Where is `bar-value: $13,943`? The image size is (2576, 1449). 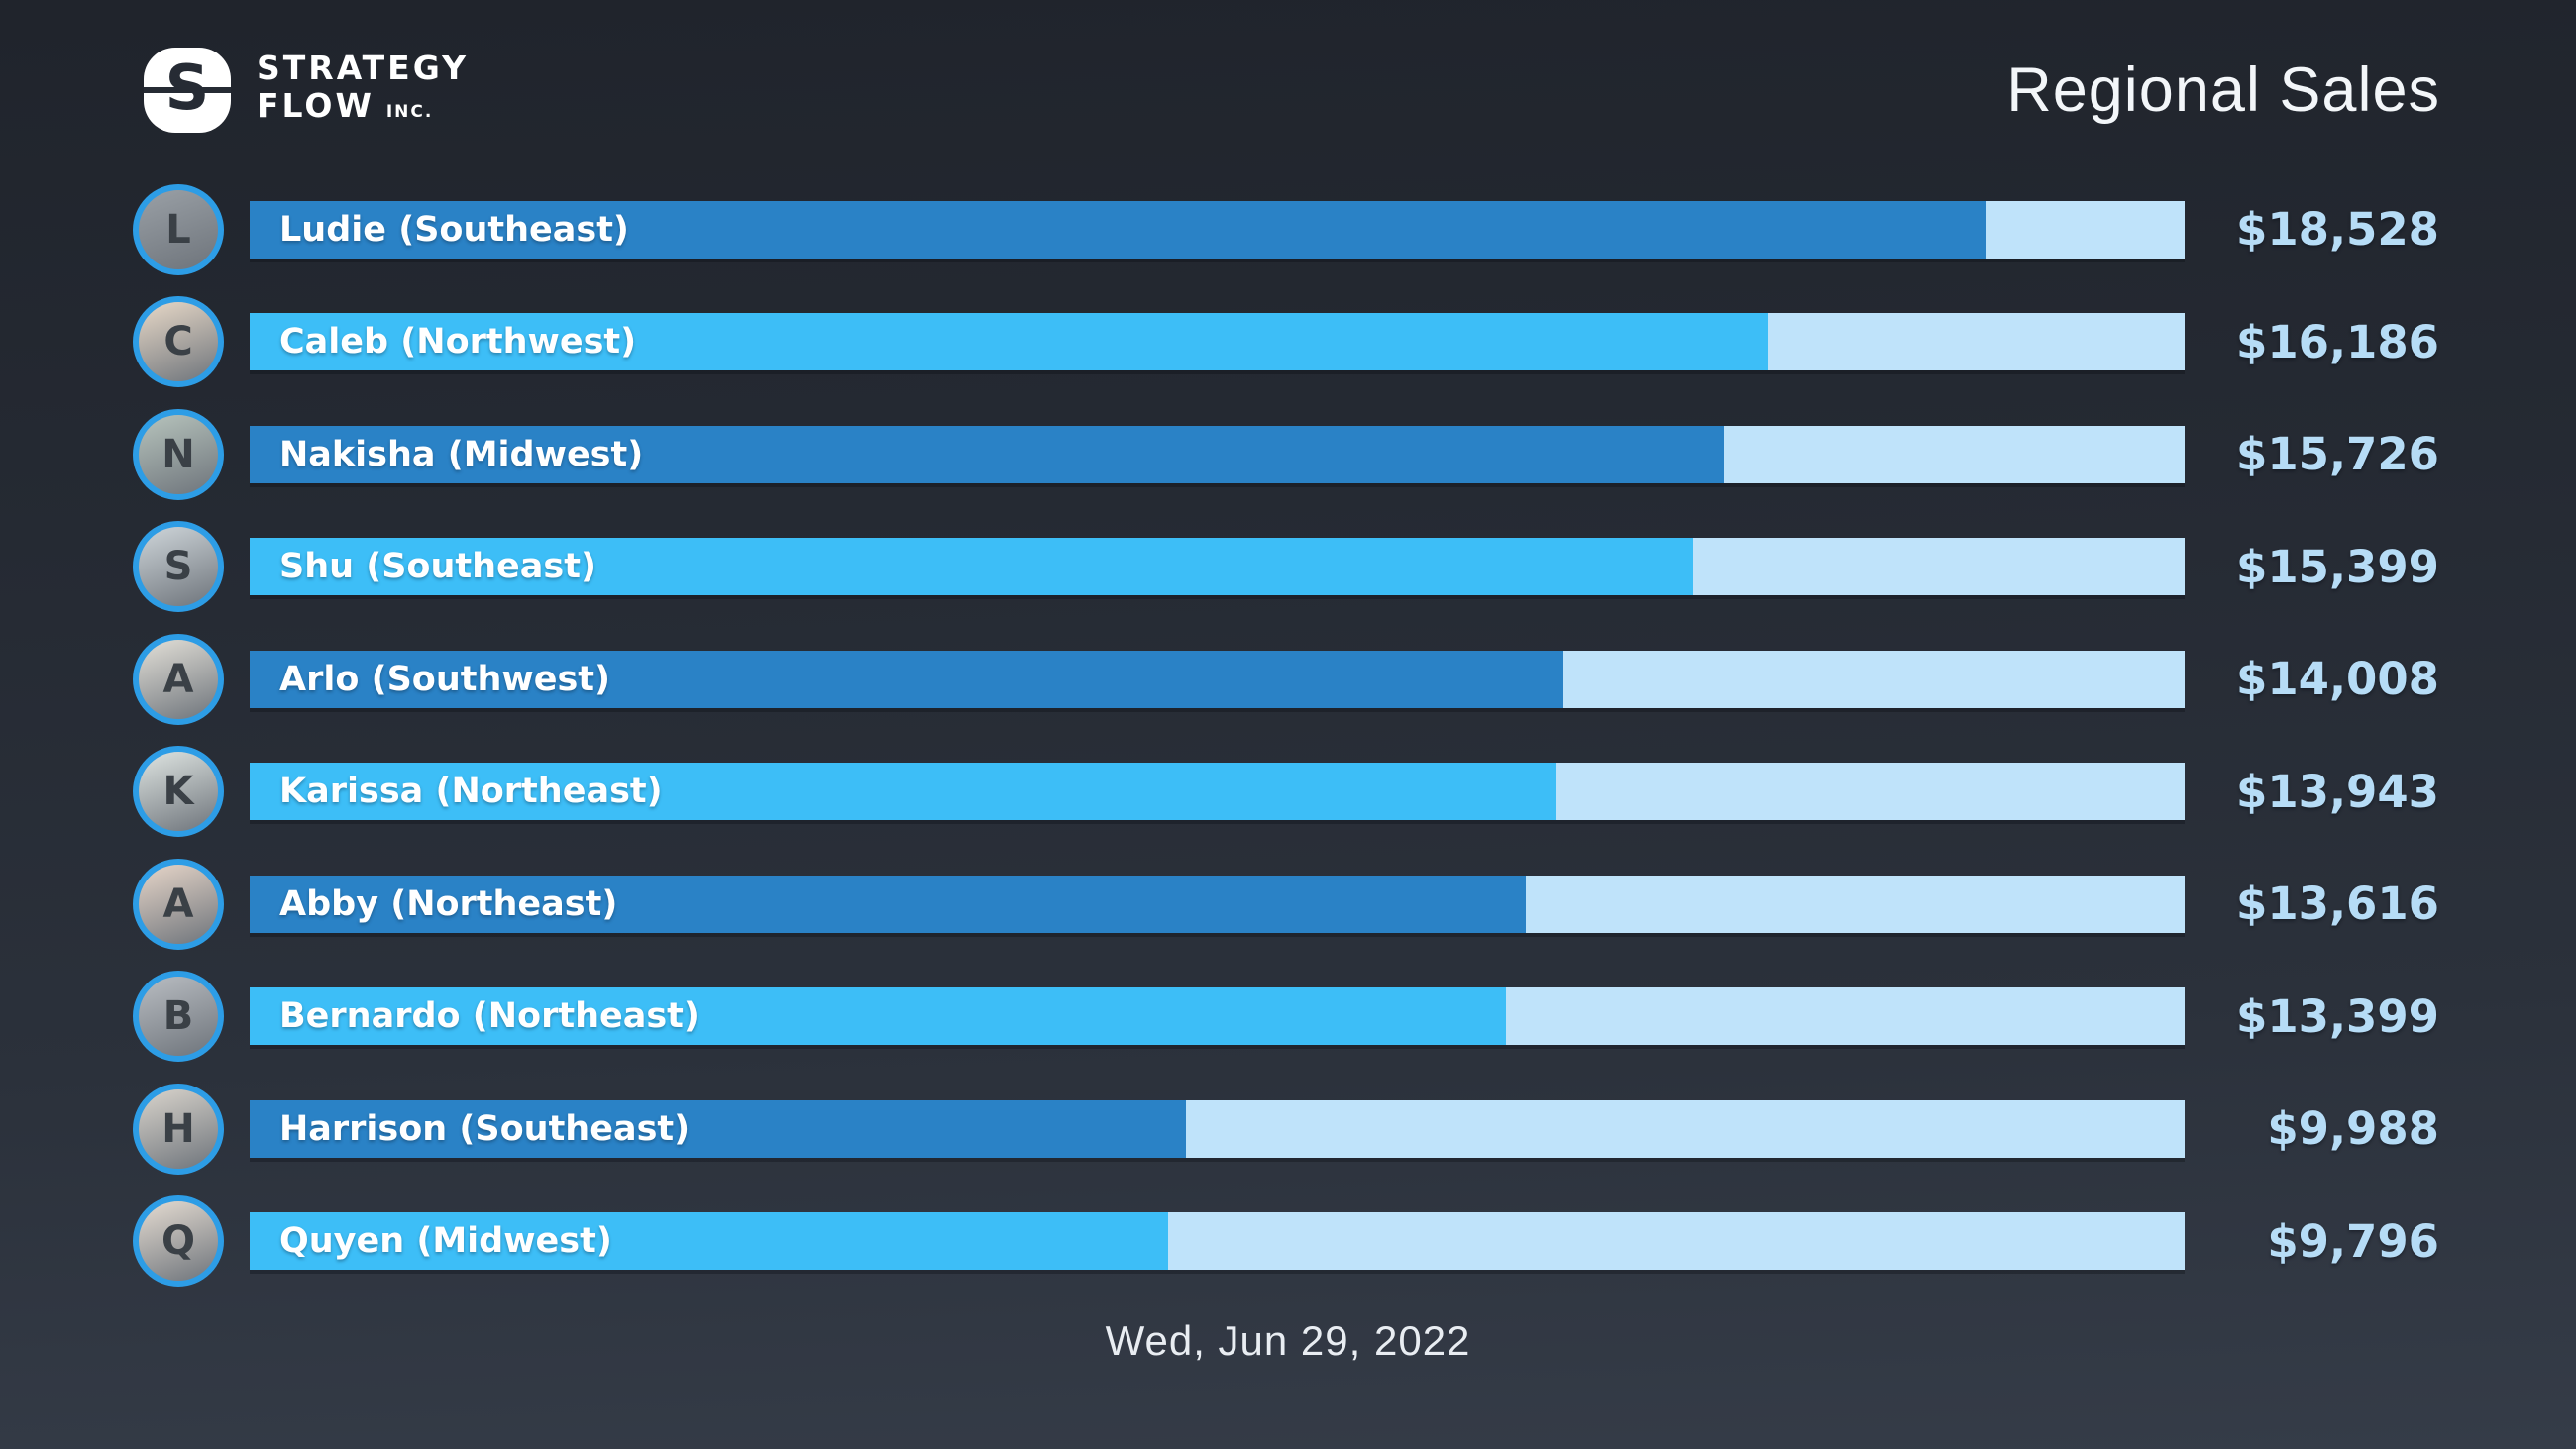
bar-value: $13,943 is located at coordinates (2338, 791).